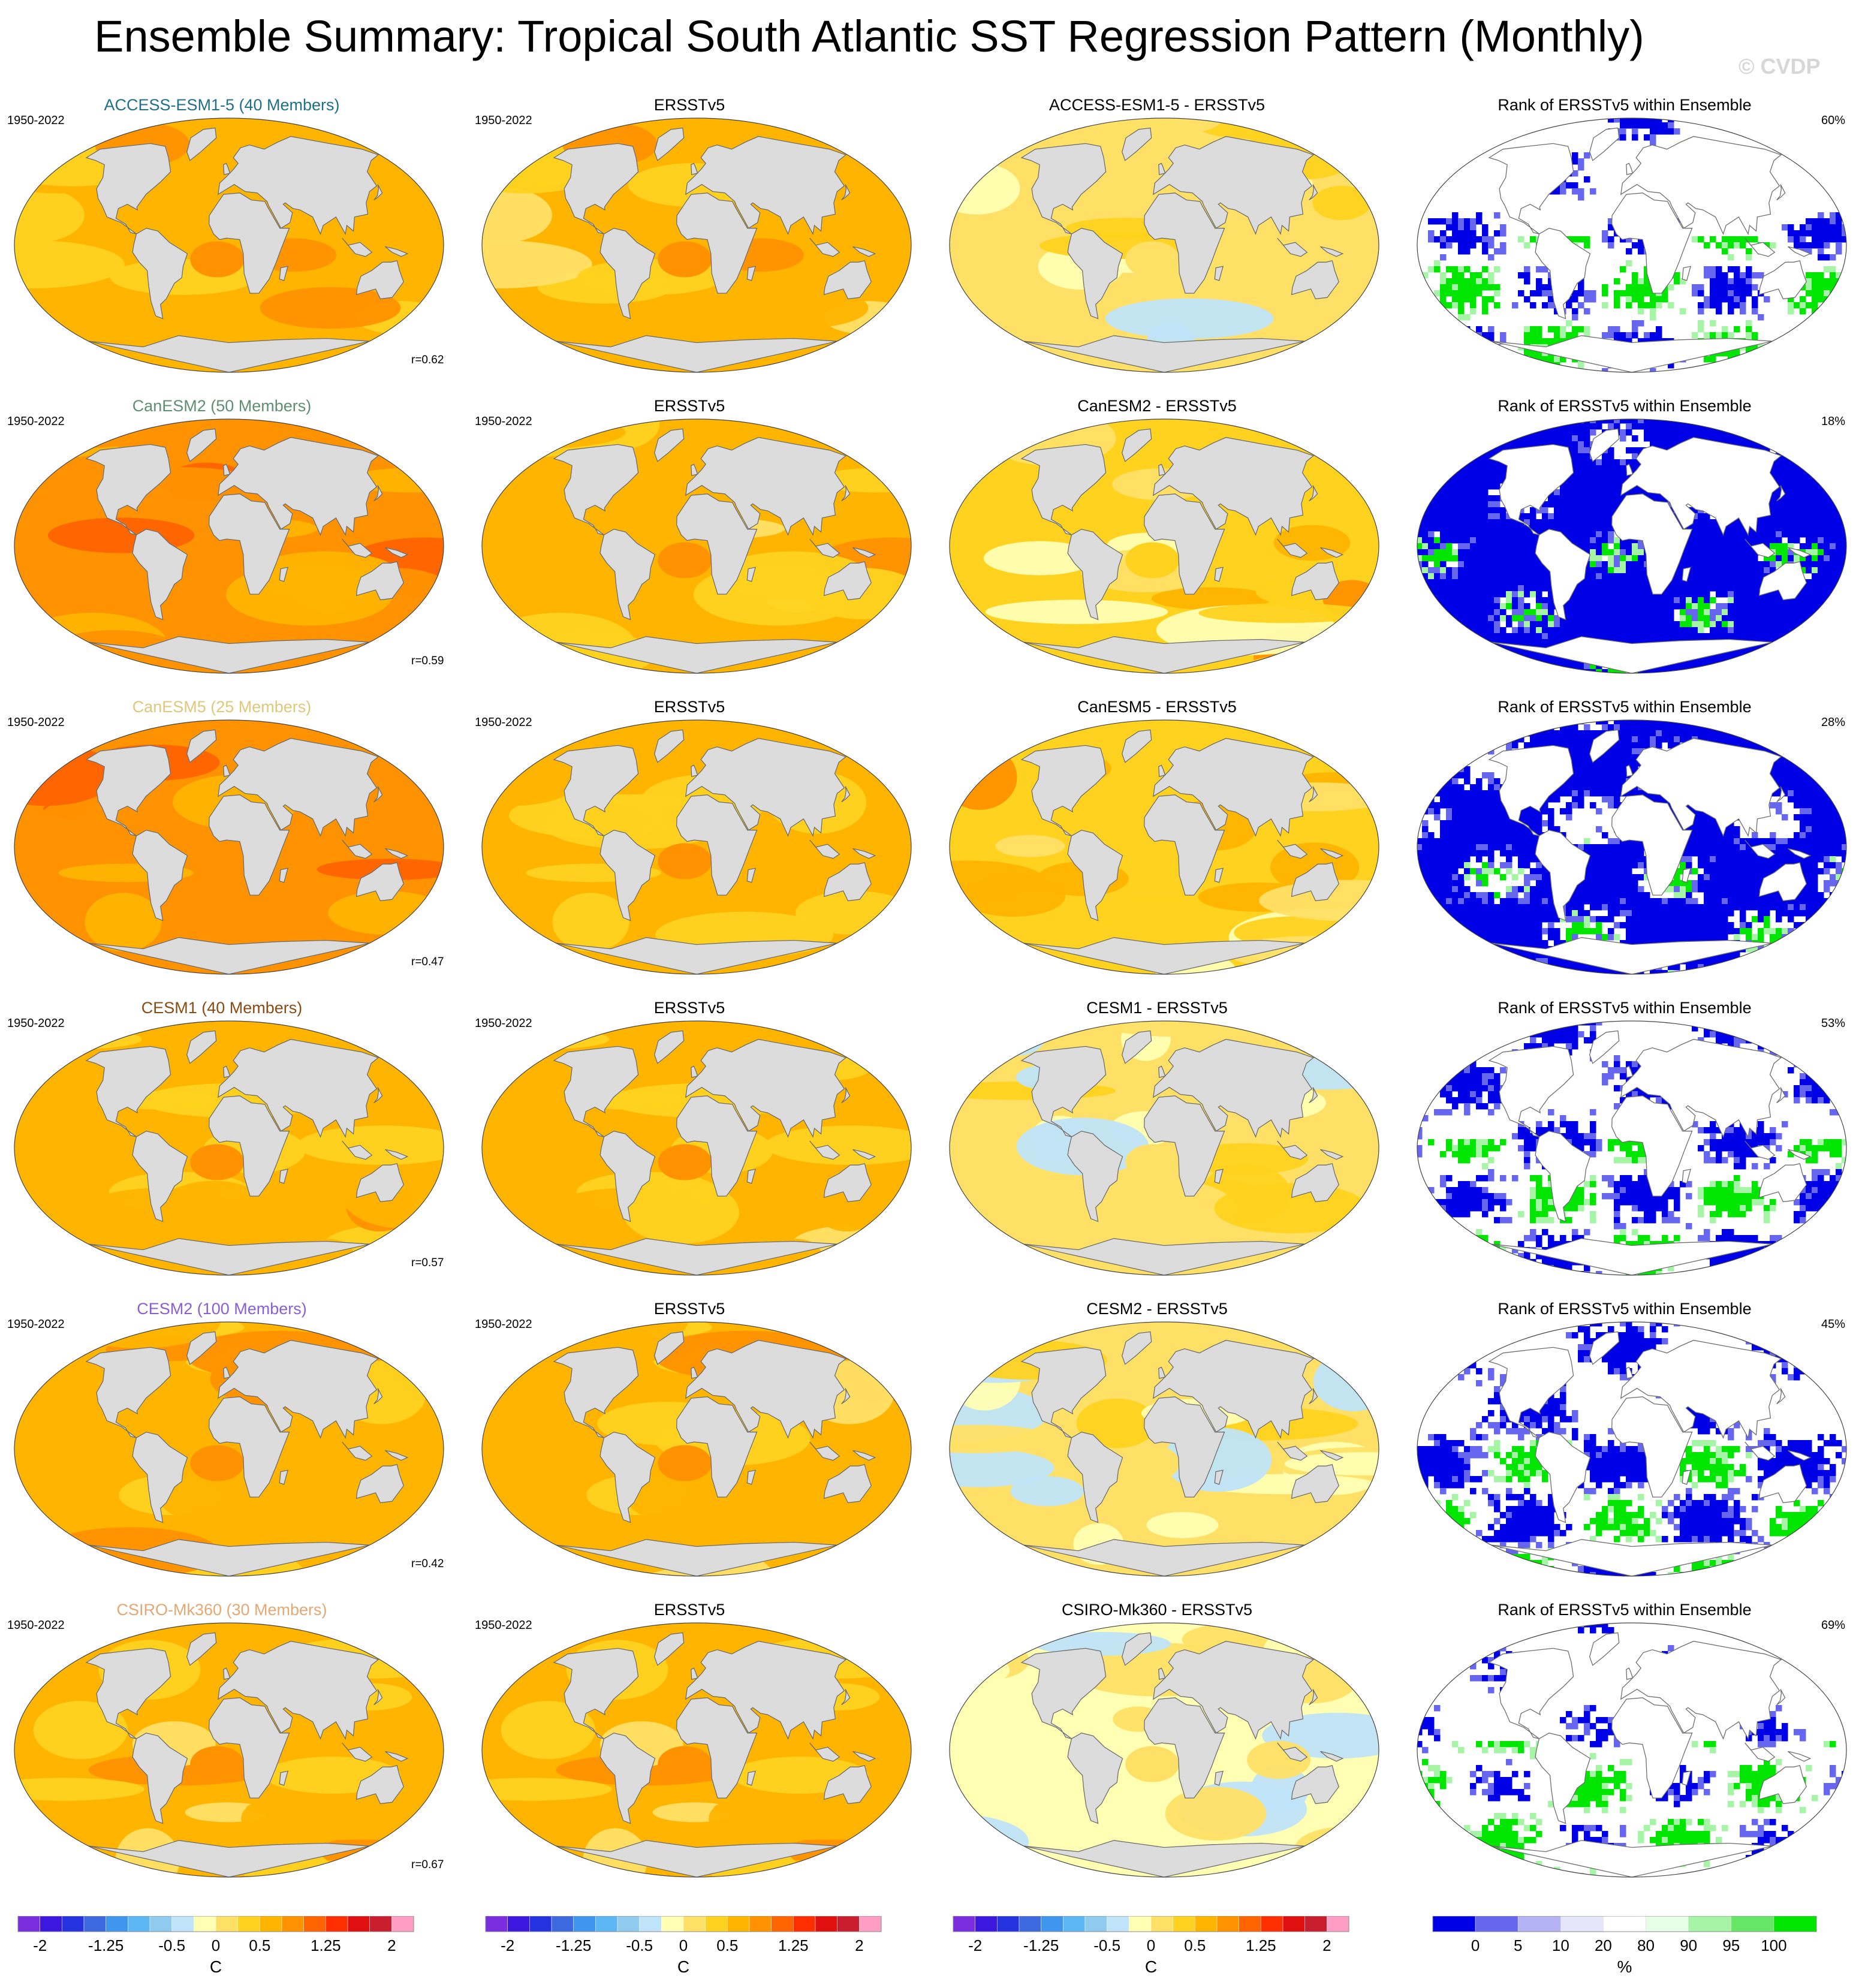  I want to click on panel-obs: ERSSTv5 1950-2022, so click(701, 246).